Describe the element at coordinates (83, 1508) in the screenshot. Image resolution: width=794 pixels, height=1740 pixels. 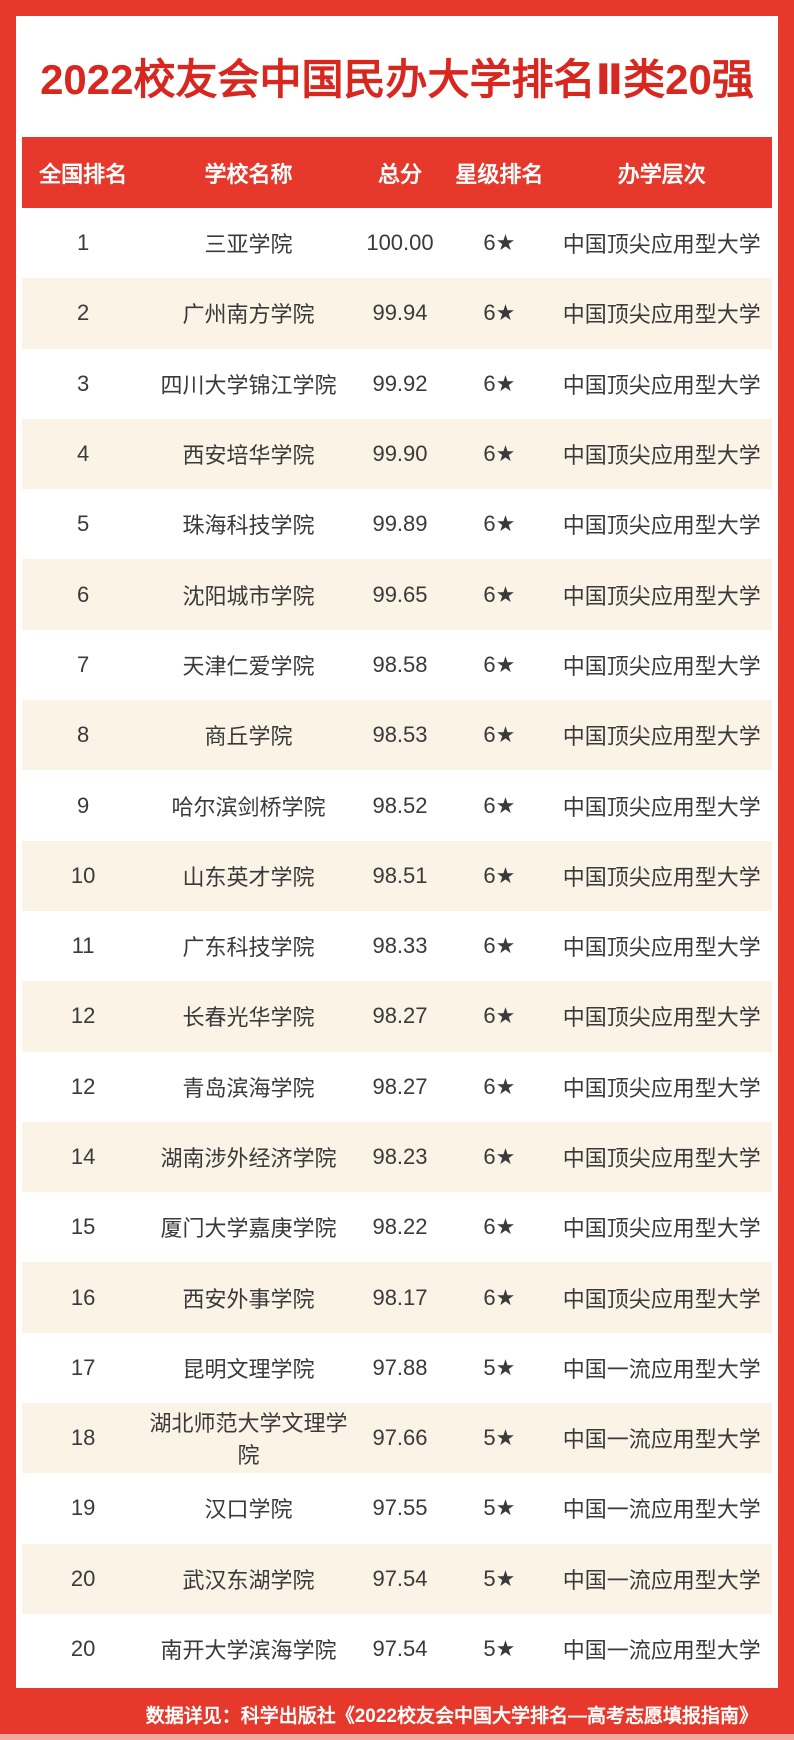
I see `cell-rank: 19` at that location.